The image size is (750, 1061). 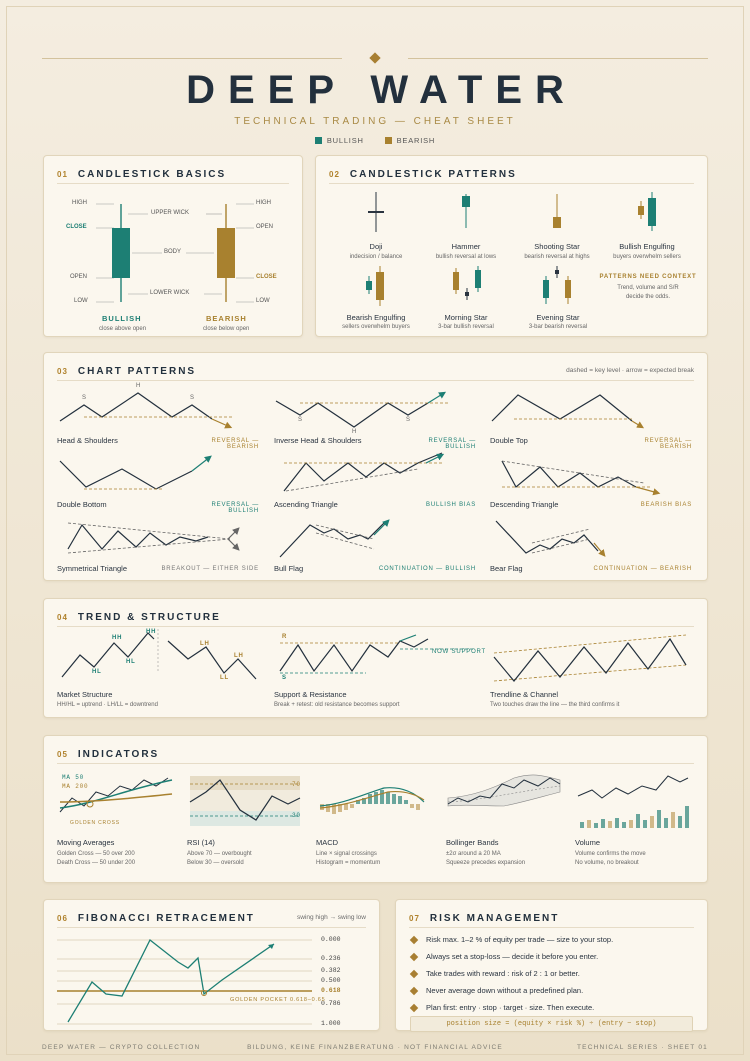 I want to click on trend-item-name: Market Structure, so click(x=85, y=694).